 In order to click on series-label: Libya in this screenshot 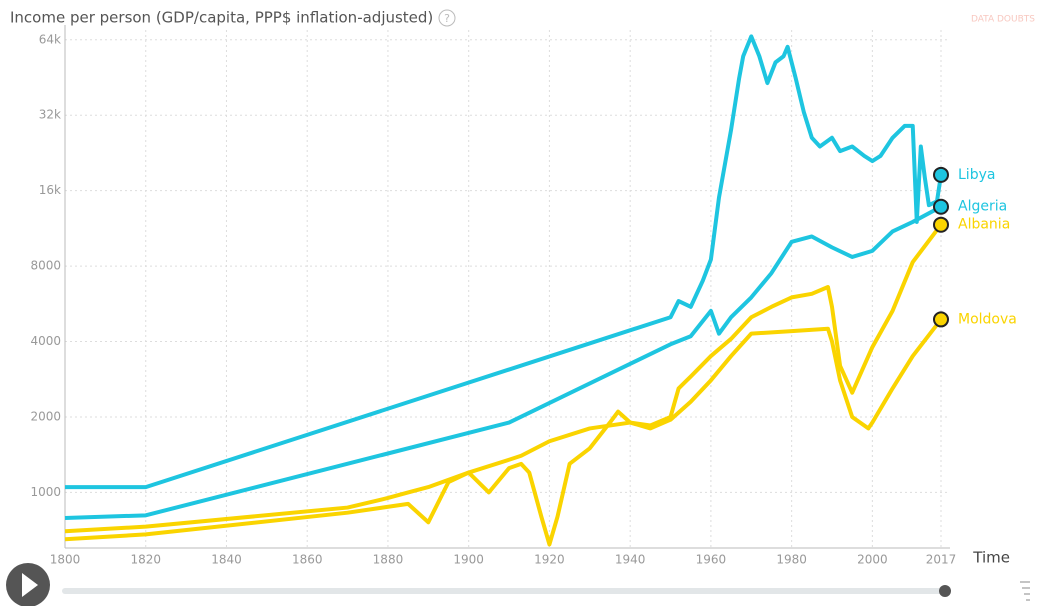, I will do `click(976, 175)`.